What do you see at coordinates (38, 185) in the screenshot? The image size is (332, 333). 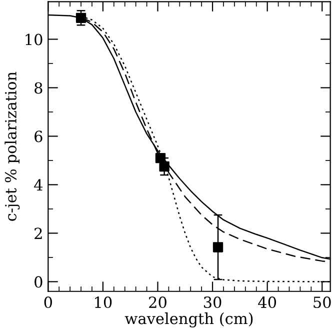 I see `y-tick-label: 4` at bounding box center [38, 185].